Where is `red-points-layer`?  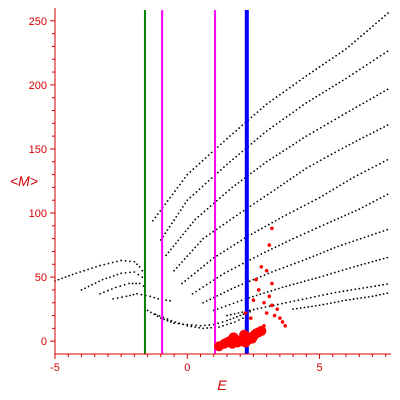
red-points-layer is located at coordinates (250, 289).